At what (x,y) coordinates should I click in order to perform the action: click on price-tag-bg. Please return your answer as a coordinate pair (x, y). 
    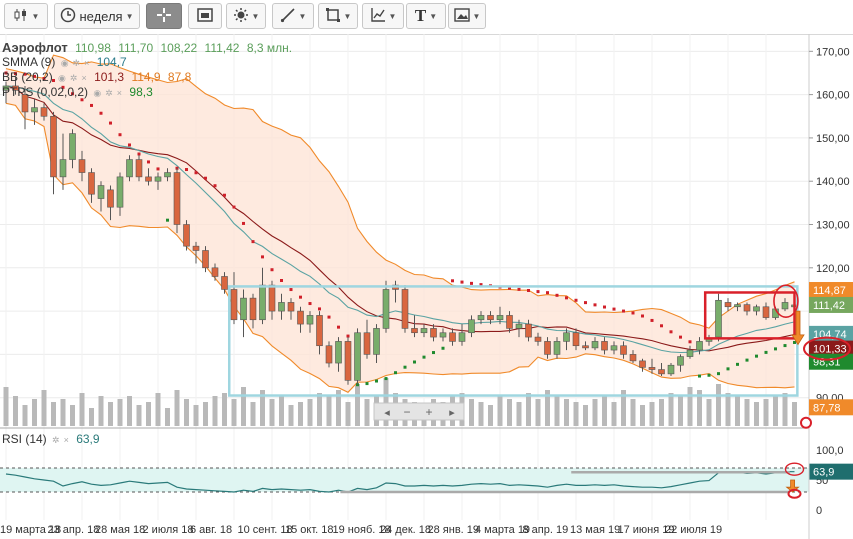
    Looking at the image, I should click on (831, 304).